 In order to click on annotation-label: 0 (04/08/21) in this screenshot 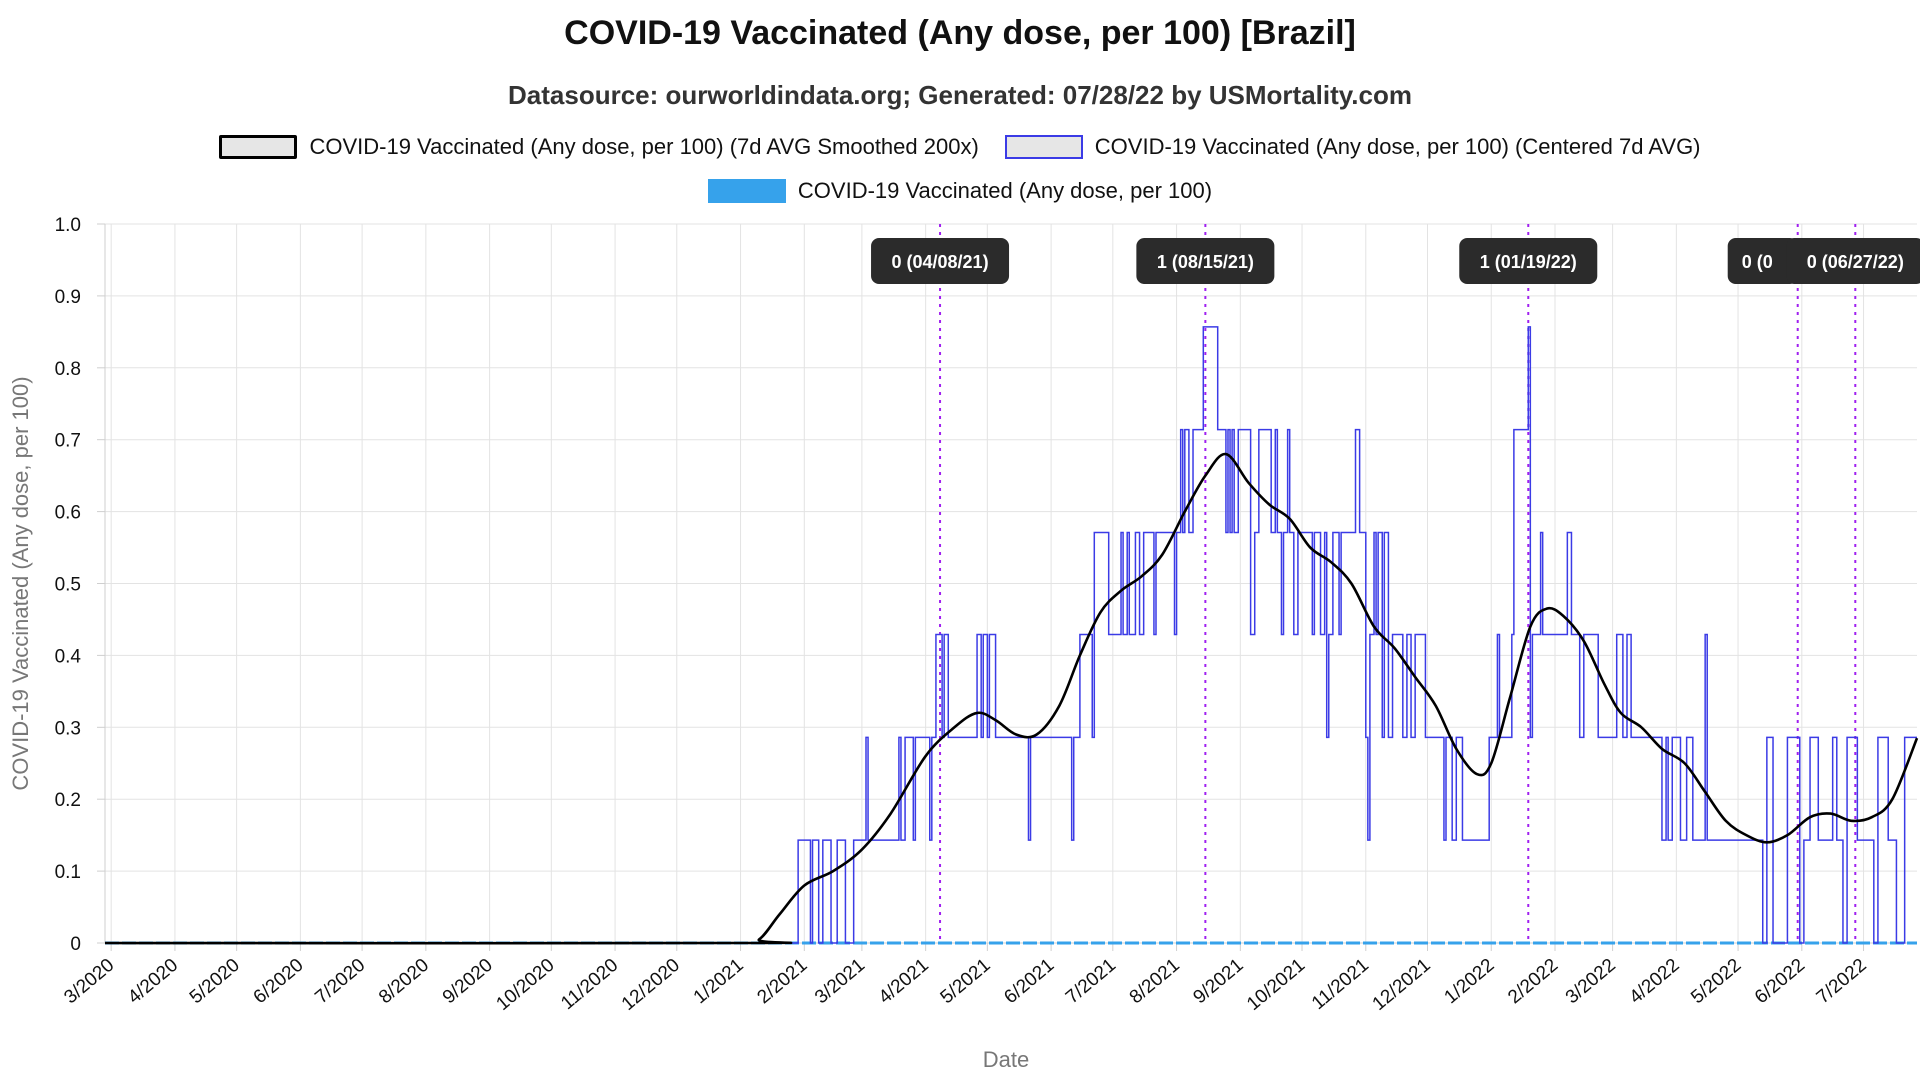, I will do `click(940, 262)`.